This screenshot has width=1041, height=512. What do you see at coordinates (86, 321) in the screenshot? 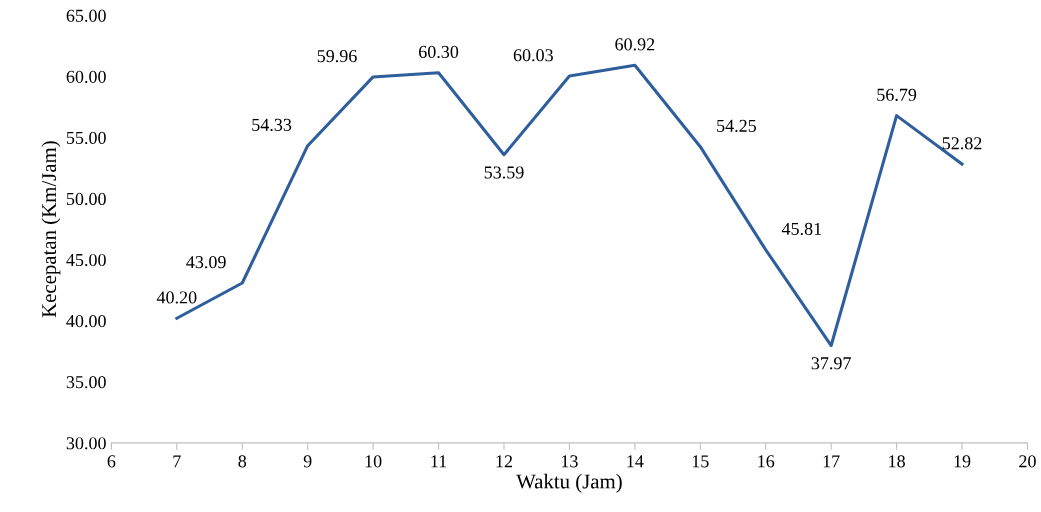
I see `y-tick-label: 40.00` at bounding box center [86, 321].